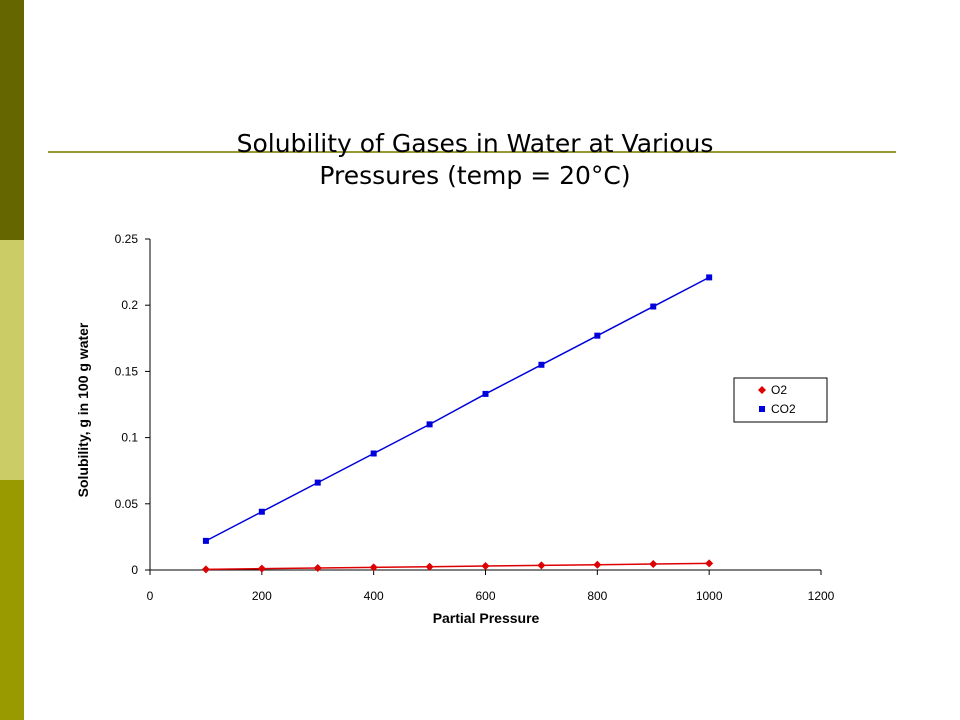 The image size is (960, 720). Describe the element at coordinates (12, 120) in the screenshot. I see `decorative-band-top` at that location.